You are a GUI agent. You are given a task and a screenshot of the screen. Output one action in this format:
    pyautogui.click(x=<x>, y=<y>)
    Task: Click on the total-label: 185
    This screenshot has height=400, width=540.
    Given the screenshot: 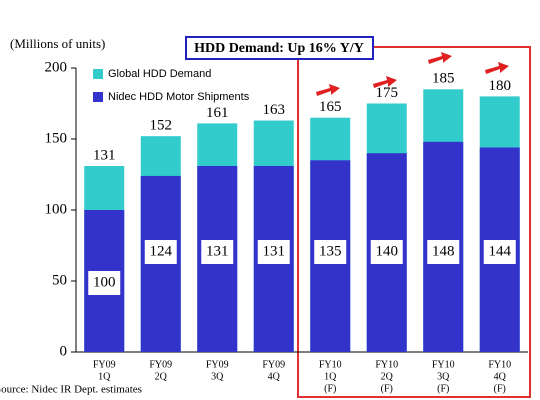 What is the action you would take?
    pyautogui.click(x=443, y=79)
    